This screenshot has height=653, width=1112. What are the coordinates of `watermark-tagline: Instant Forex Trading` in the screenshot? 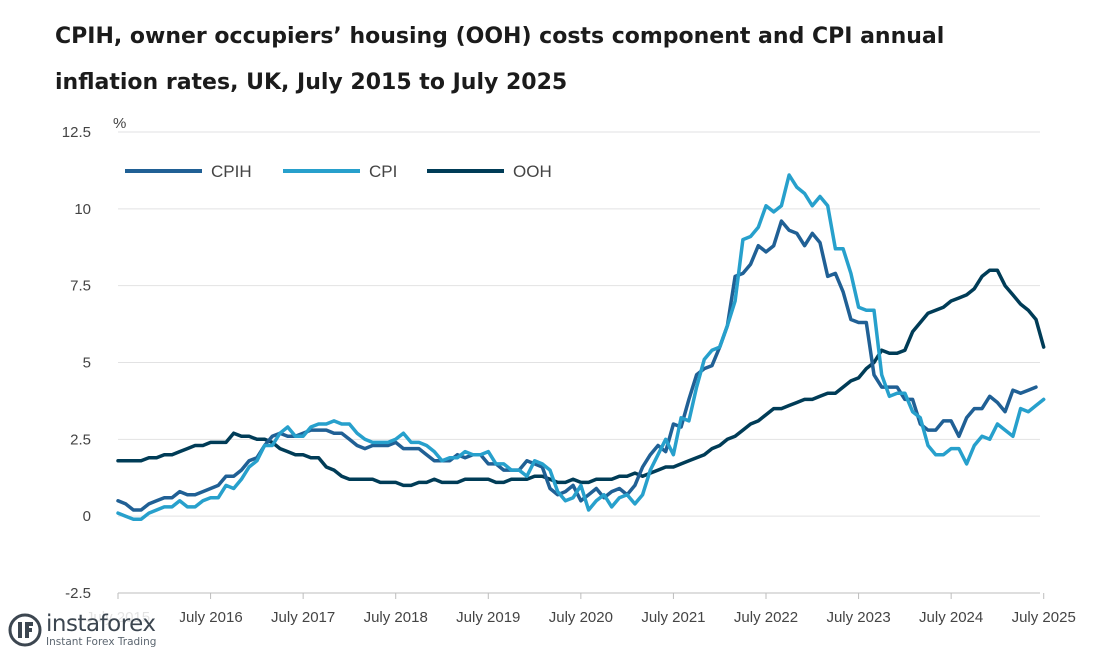 It's located at (101, 641).